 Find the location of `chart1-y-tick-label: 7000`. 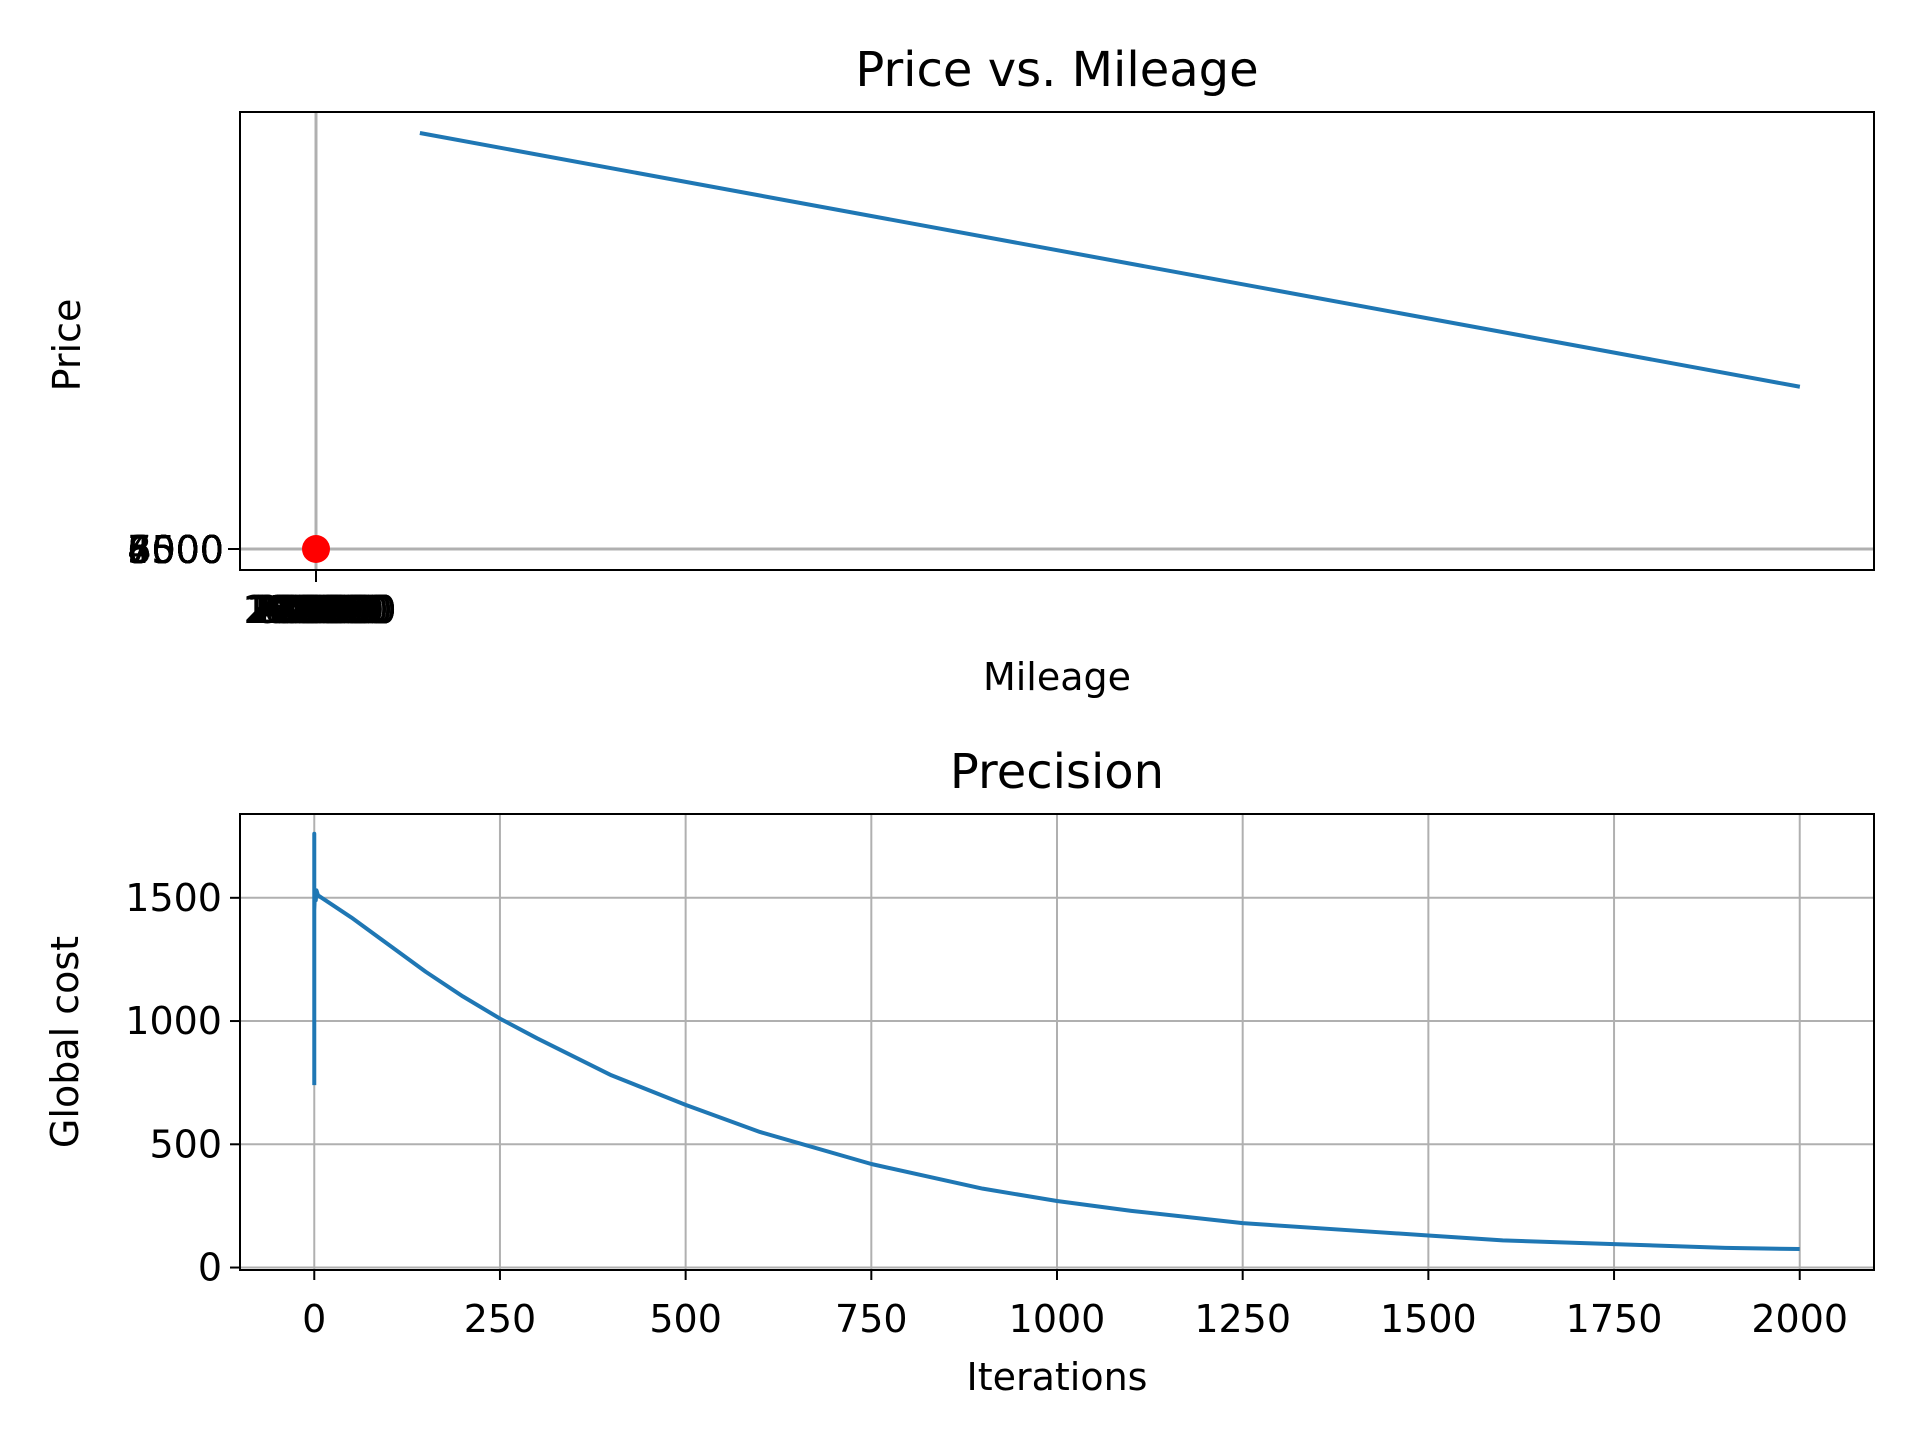

chart1-y-tick-label: 7000 is located at coordinates (175, 550).